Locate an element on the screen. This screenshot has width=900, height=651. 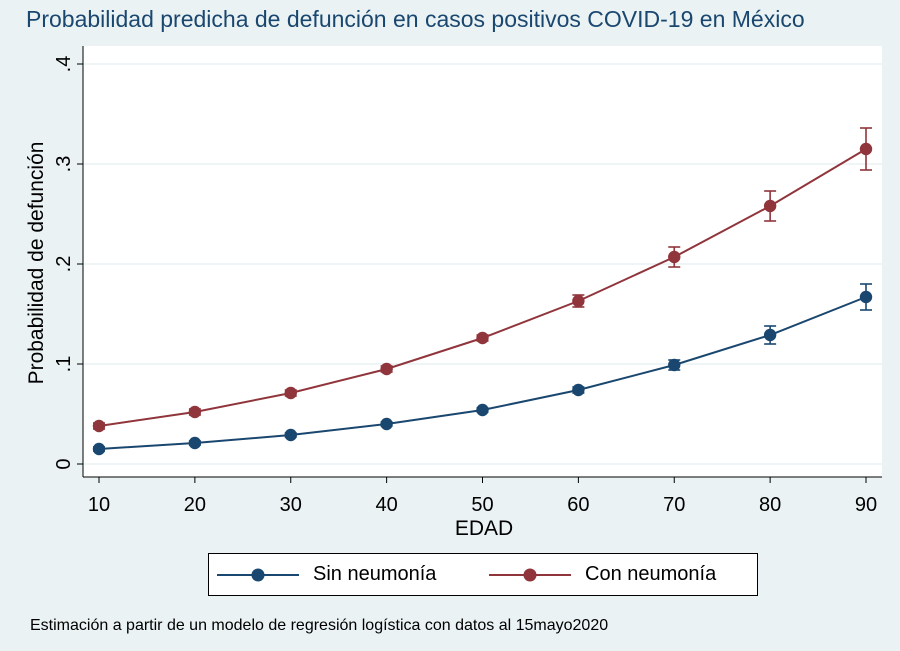
x-tick-label: 50 is located at coordinates (482, 505).